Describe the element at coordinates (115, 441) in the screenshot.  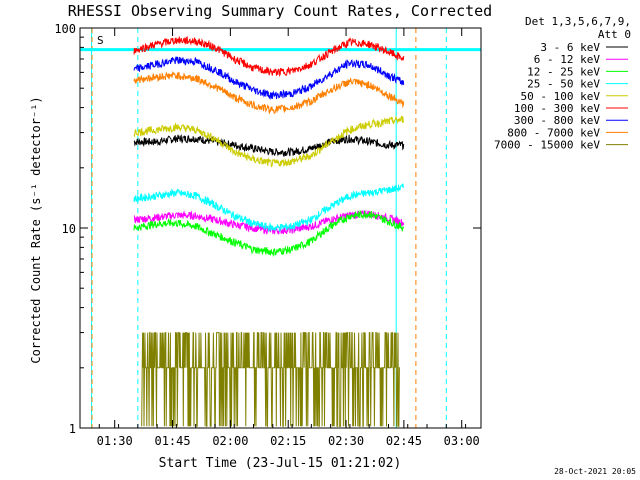
I see `x-tick-label: 01:30` at that location.